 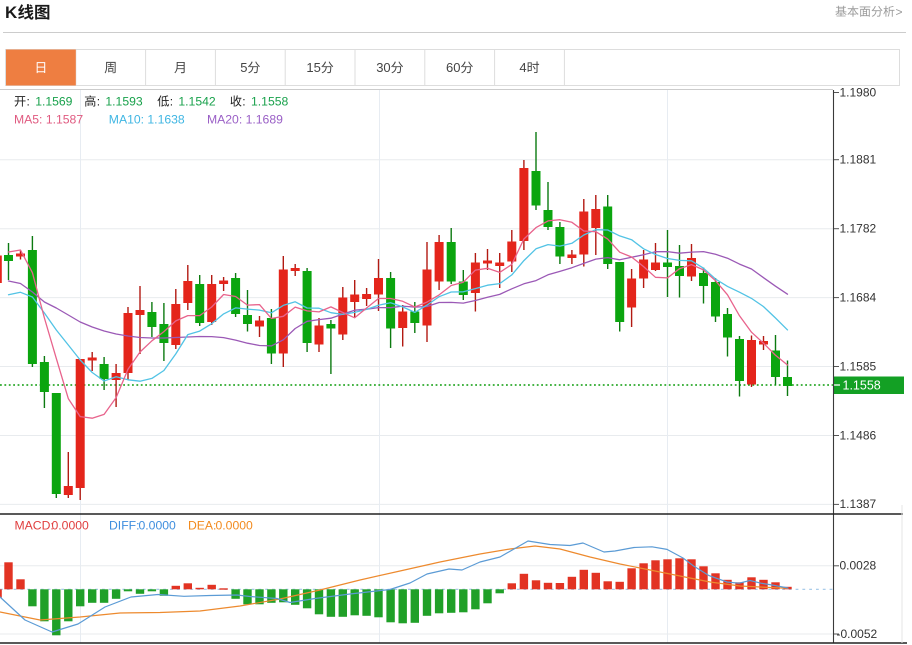 What do you see at coordinates (123, 102) in the screenshot?
I see `svg-text: 1.1593` at bounding box center [123, 102].